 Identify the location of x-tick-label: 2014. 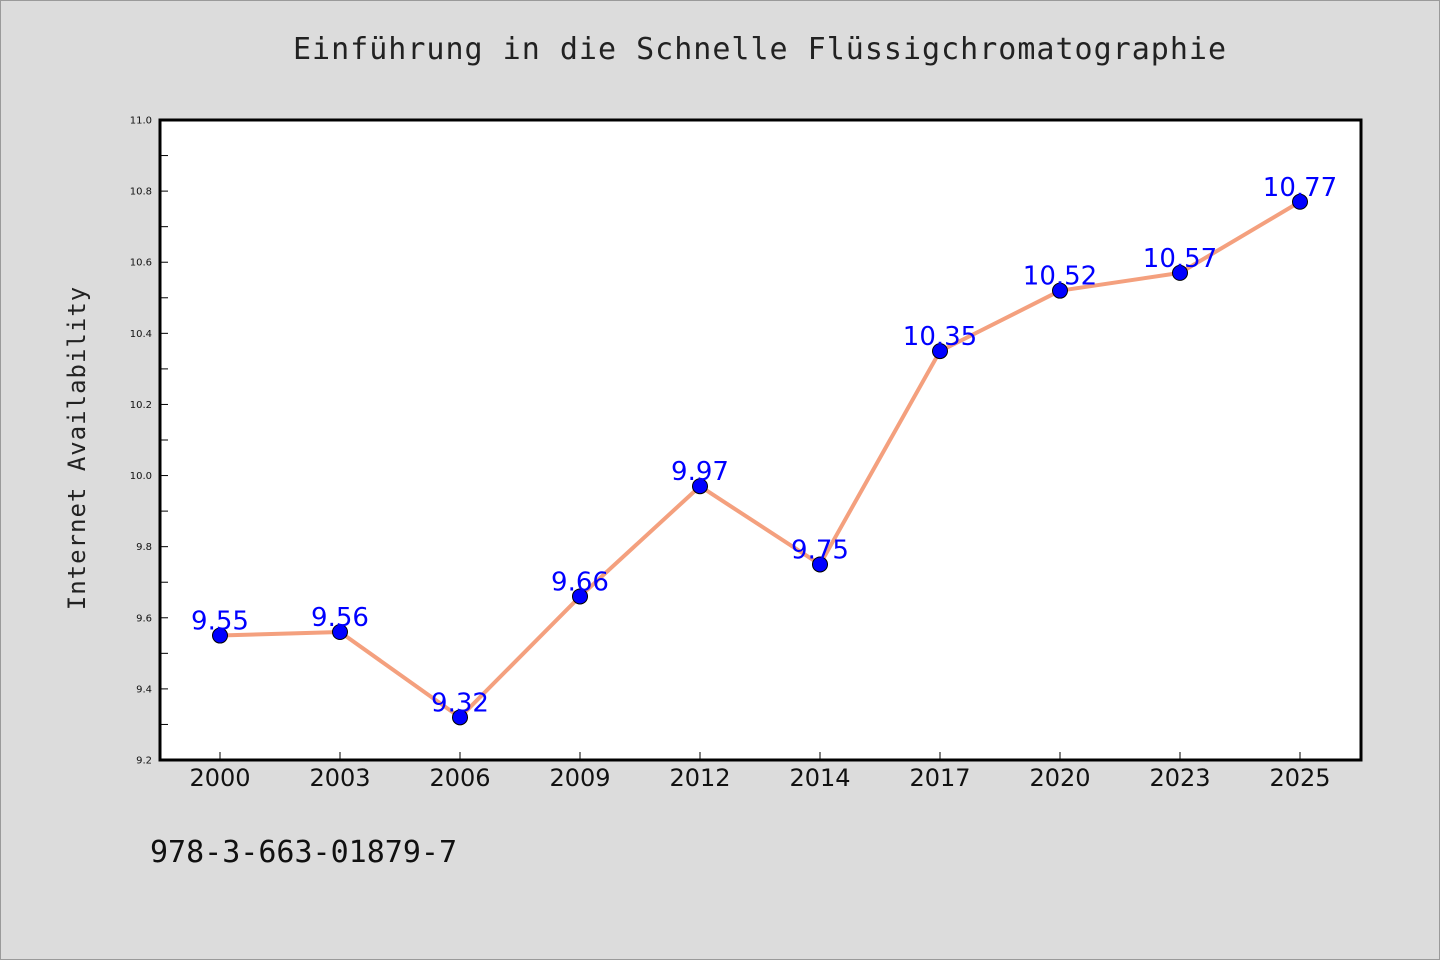
(819, 778).